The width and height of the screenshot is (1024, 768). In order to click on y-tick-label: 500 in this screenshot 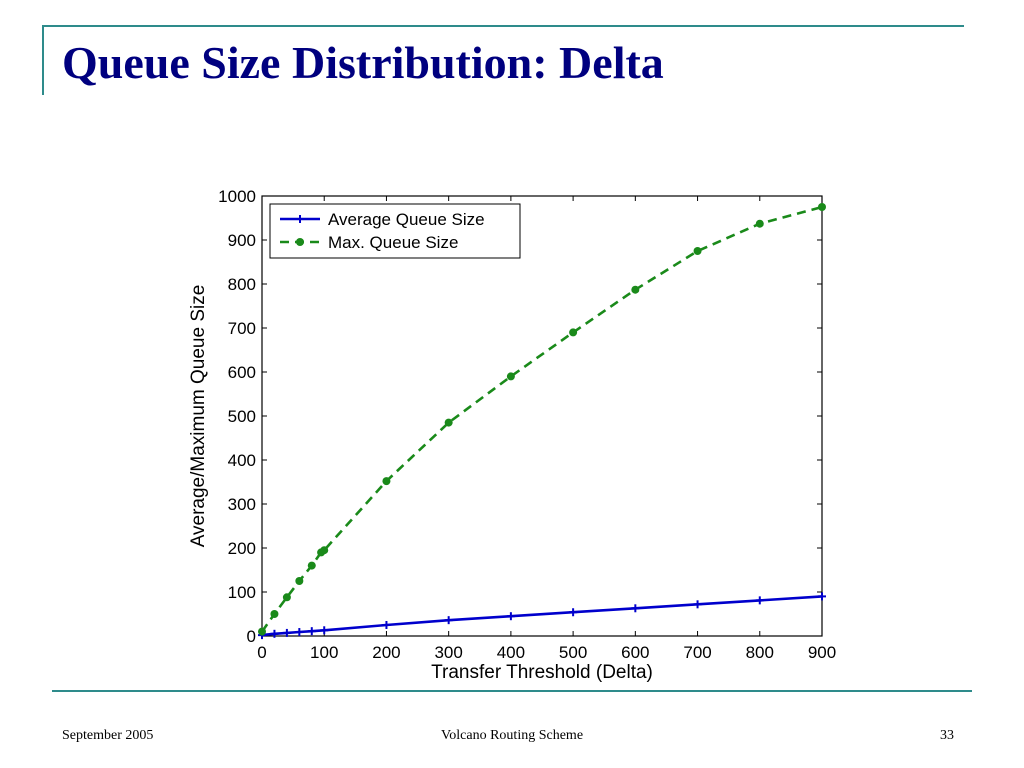, I will do `click(242, 416)`.